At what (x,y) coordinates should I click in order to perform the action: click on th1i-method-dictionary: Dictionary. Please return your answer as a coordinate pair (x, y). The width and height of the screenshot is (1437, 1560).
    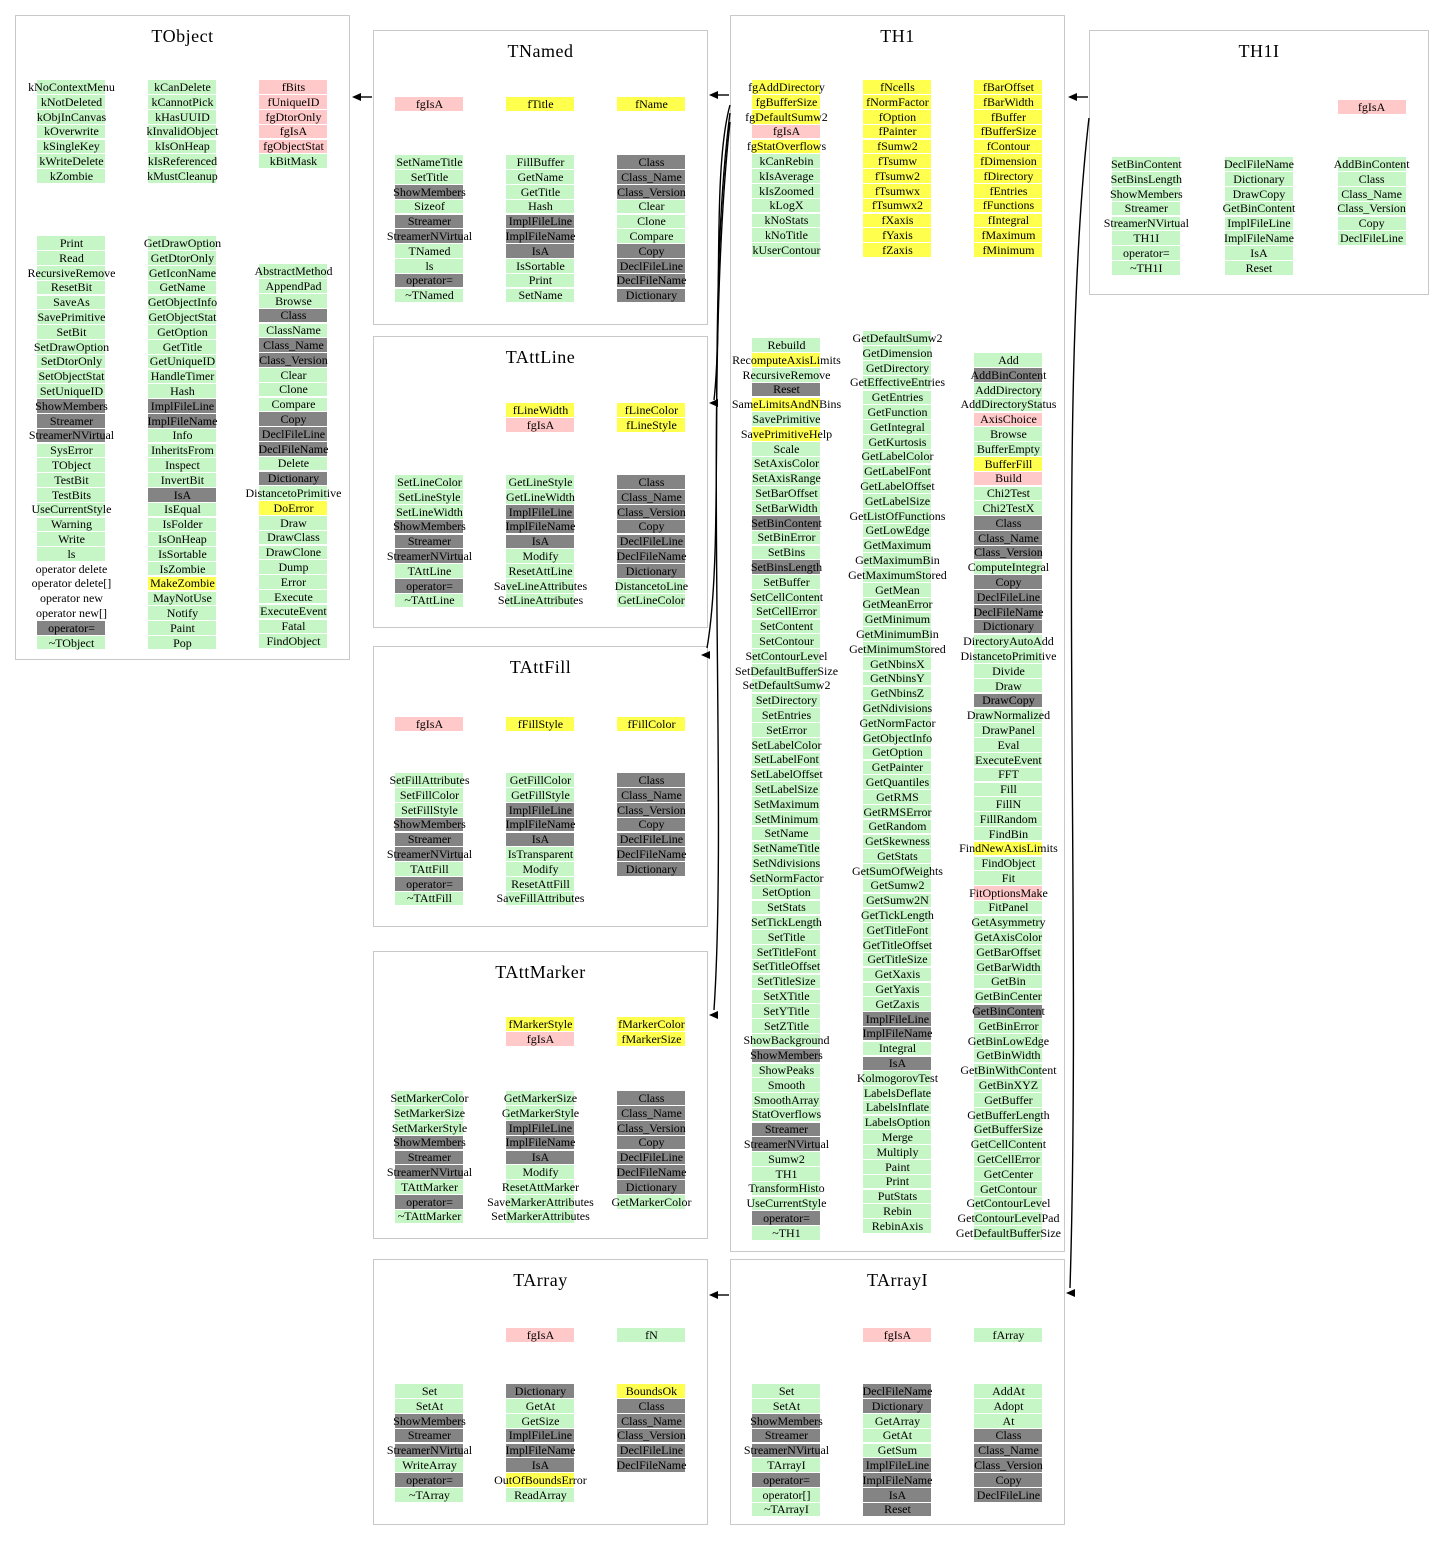
    Looking at the image, I should click on (1258, 179).